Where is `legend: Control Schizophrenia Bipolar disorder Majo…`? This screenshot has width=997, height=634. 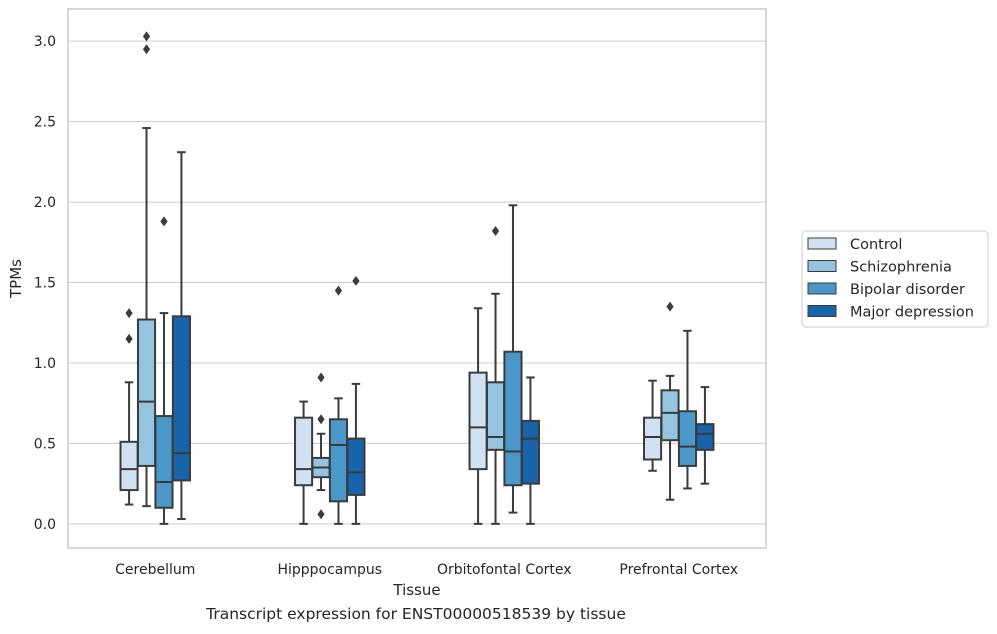
legend: Control Schizophrenia Bipolar disorder Majo… is located at coordinates (895, 279).